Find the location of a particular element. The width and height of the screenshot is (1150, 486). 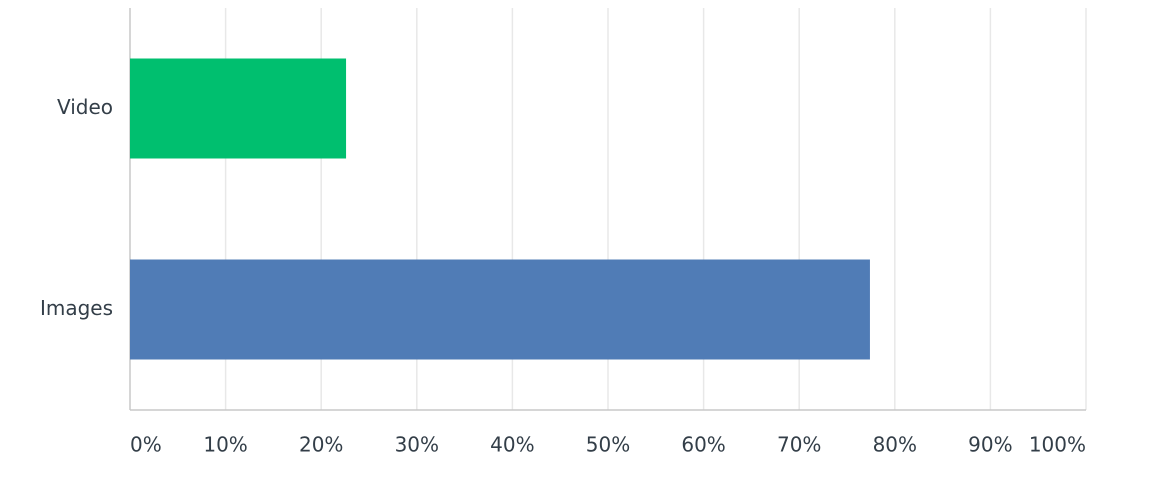

x-tick-label: 30% is located at coordinates (417, 445).